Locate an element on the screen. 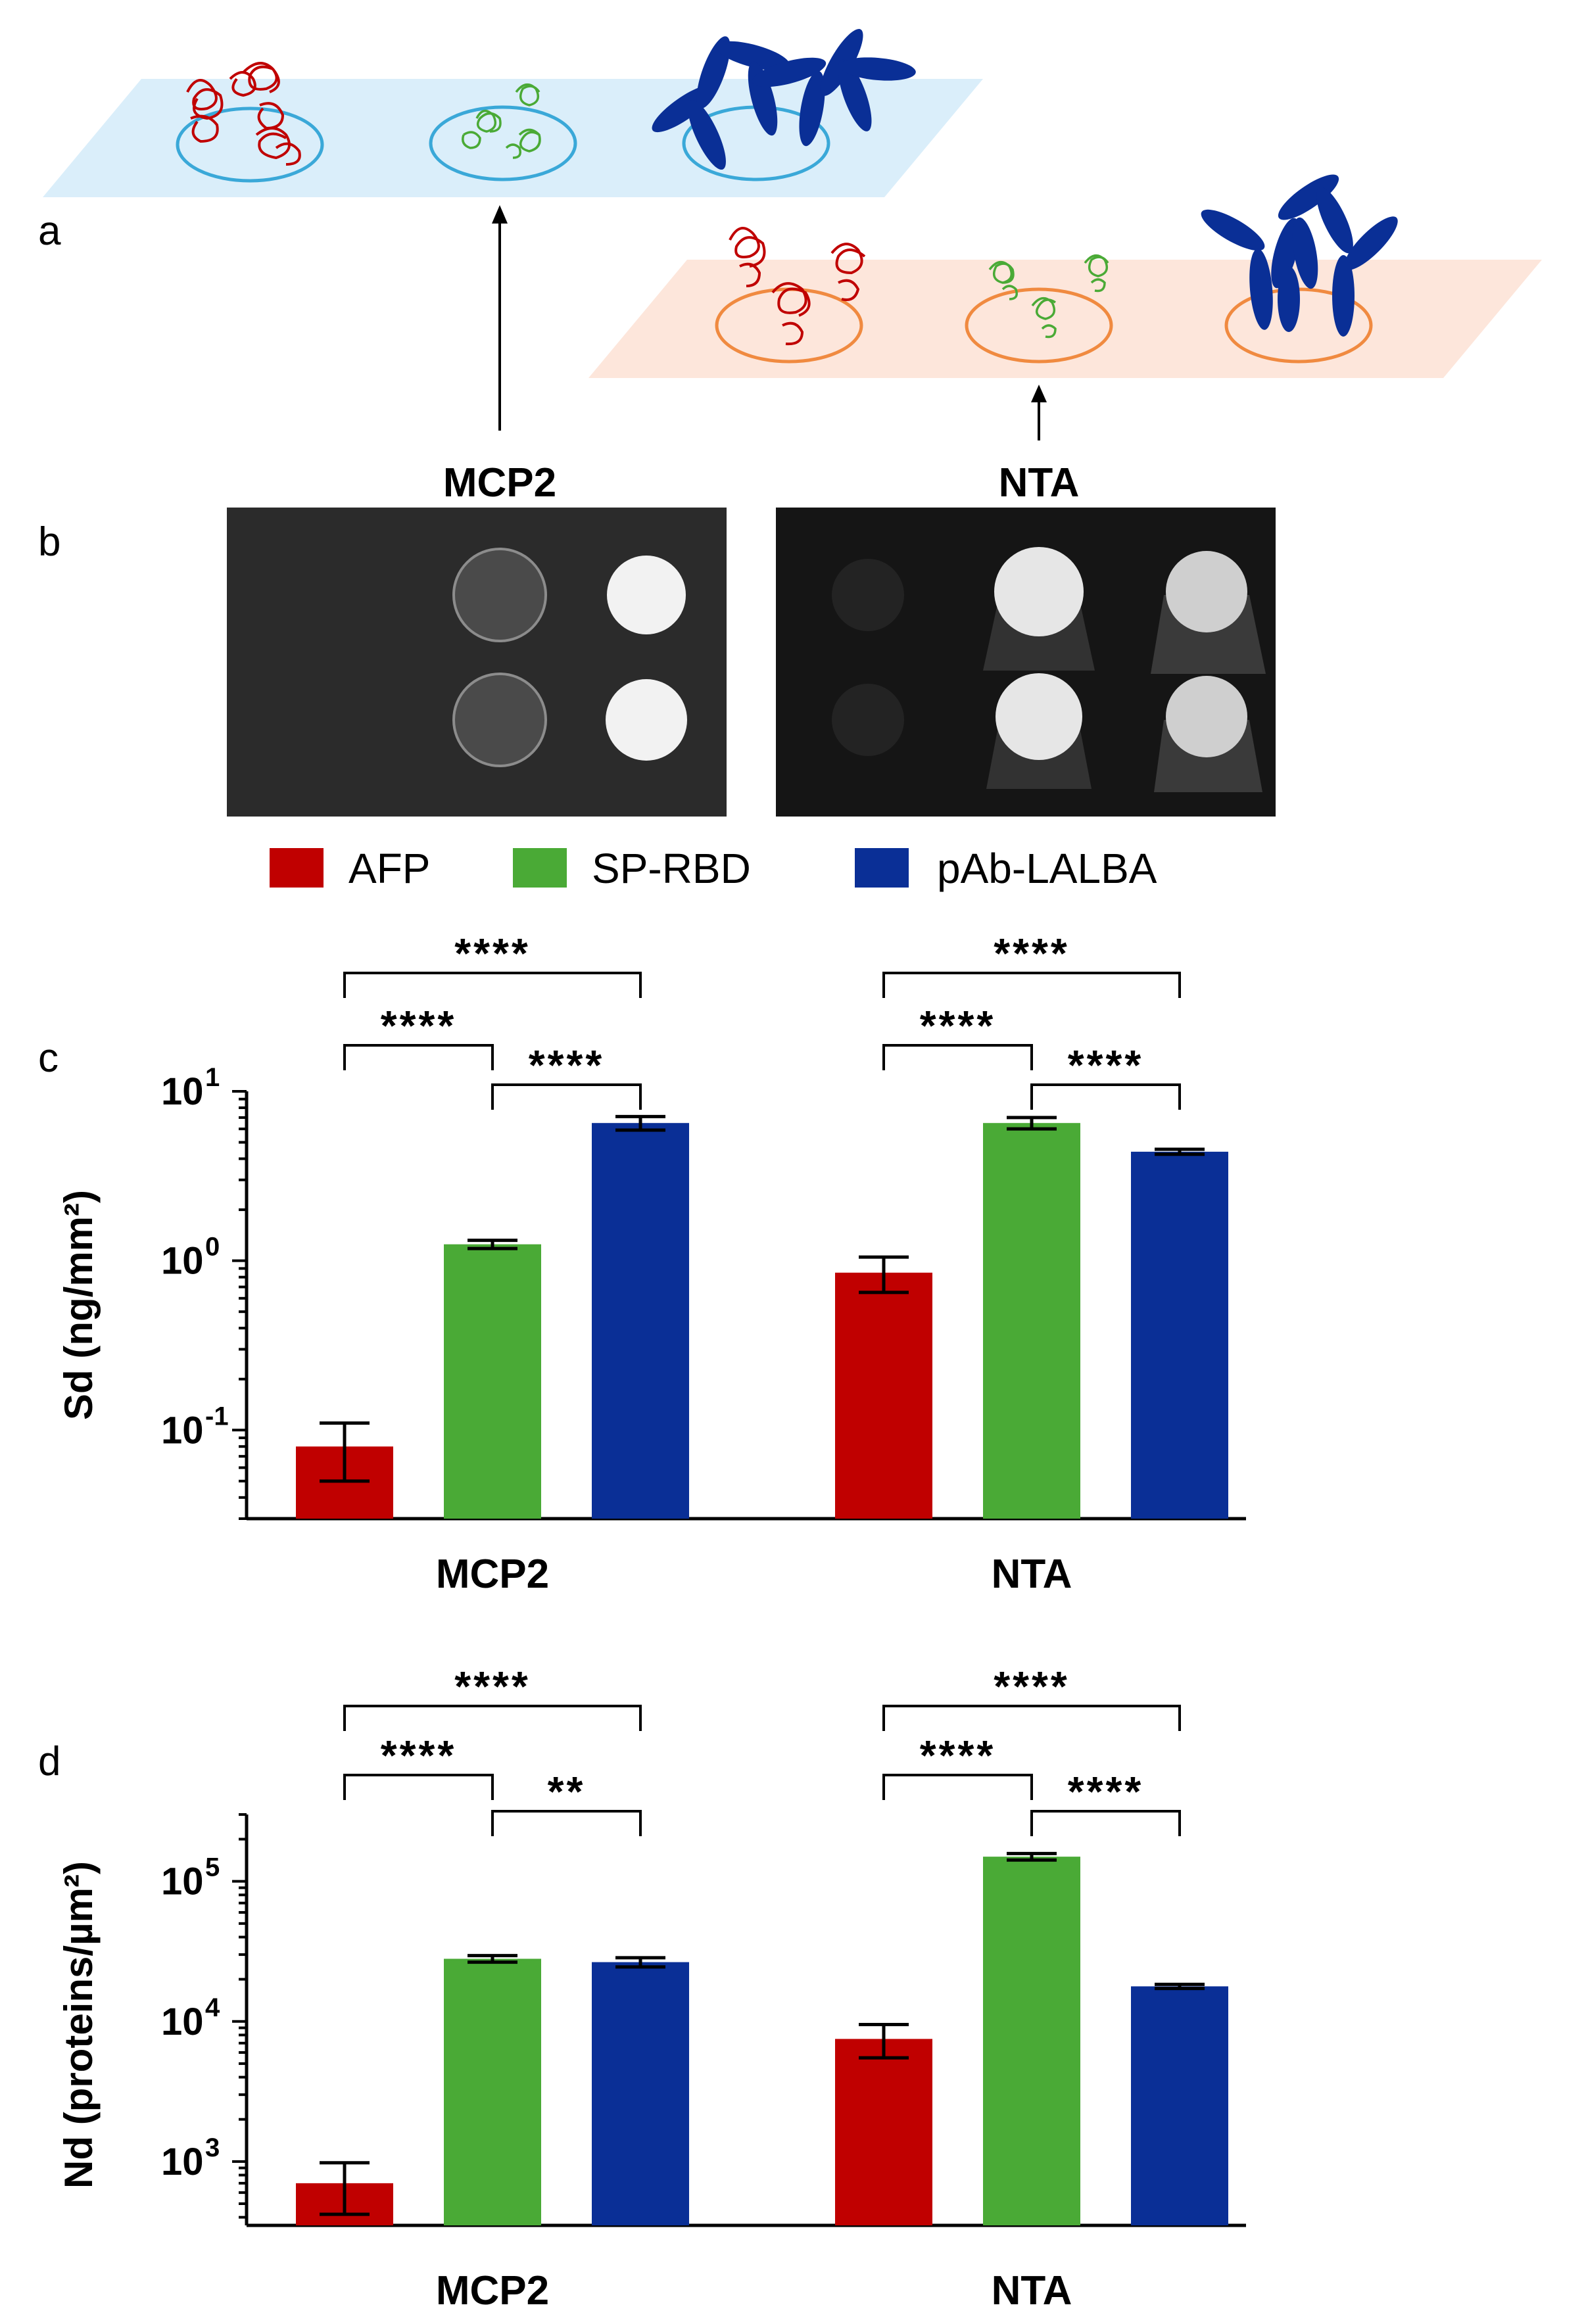  y-axis-title: Nd (proteins/µm²) is located at coordinates (79, 2025).